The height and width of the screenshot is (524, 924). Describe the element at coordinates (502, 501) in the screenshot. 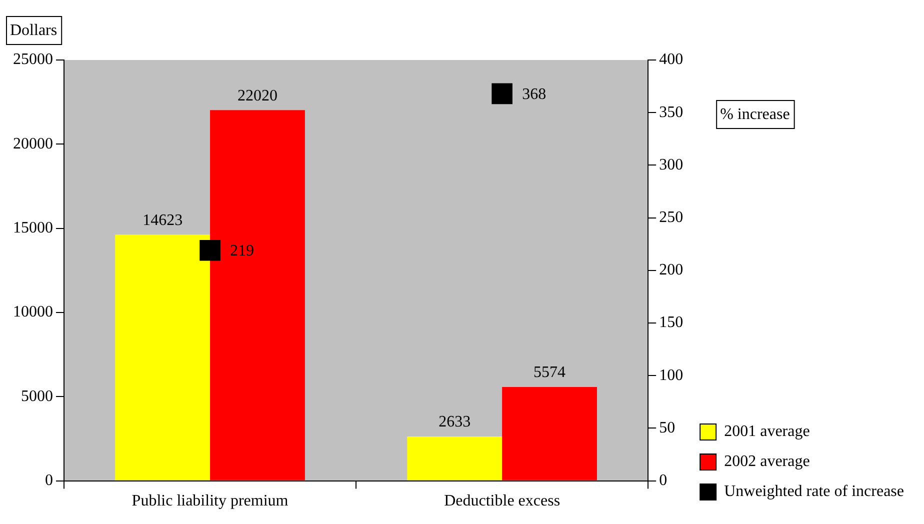

I see `x-tick-label: Deductible excess` at that location.